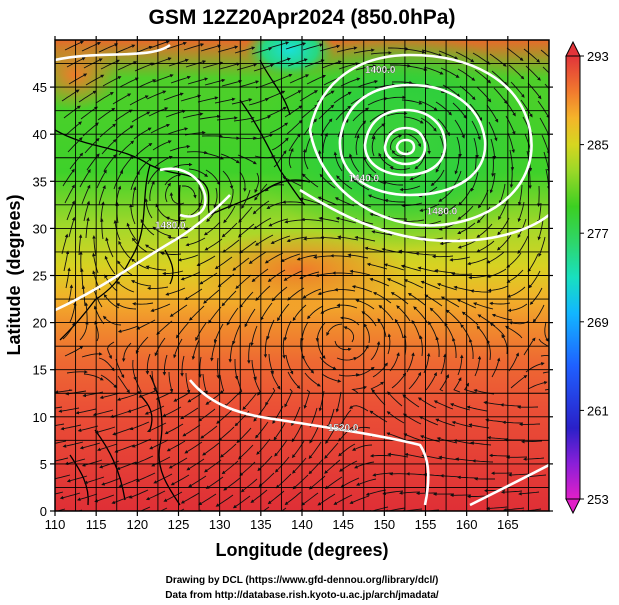  What do you see at coordinates (573, 277) in the screenshot?
I see `colorbar-ramp` at bounding box center [573, 277].